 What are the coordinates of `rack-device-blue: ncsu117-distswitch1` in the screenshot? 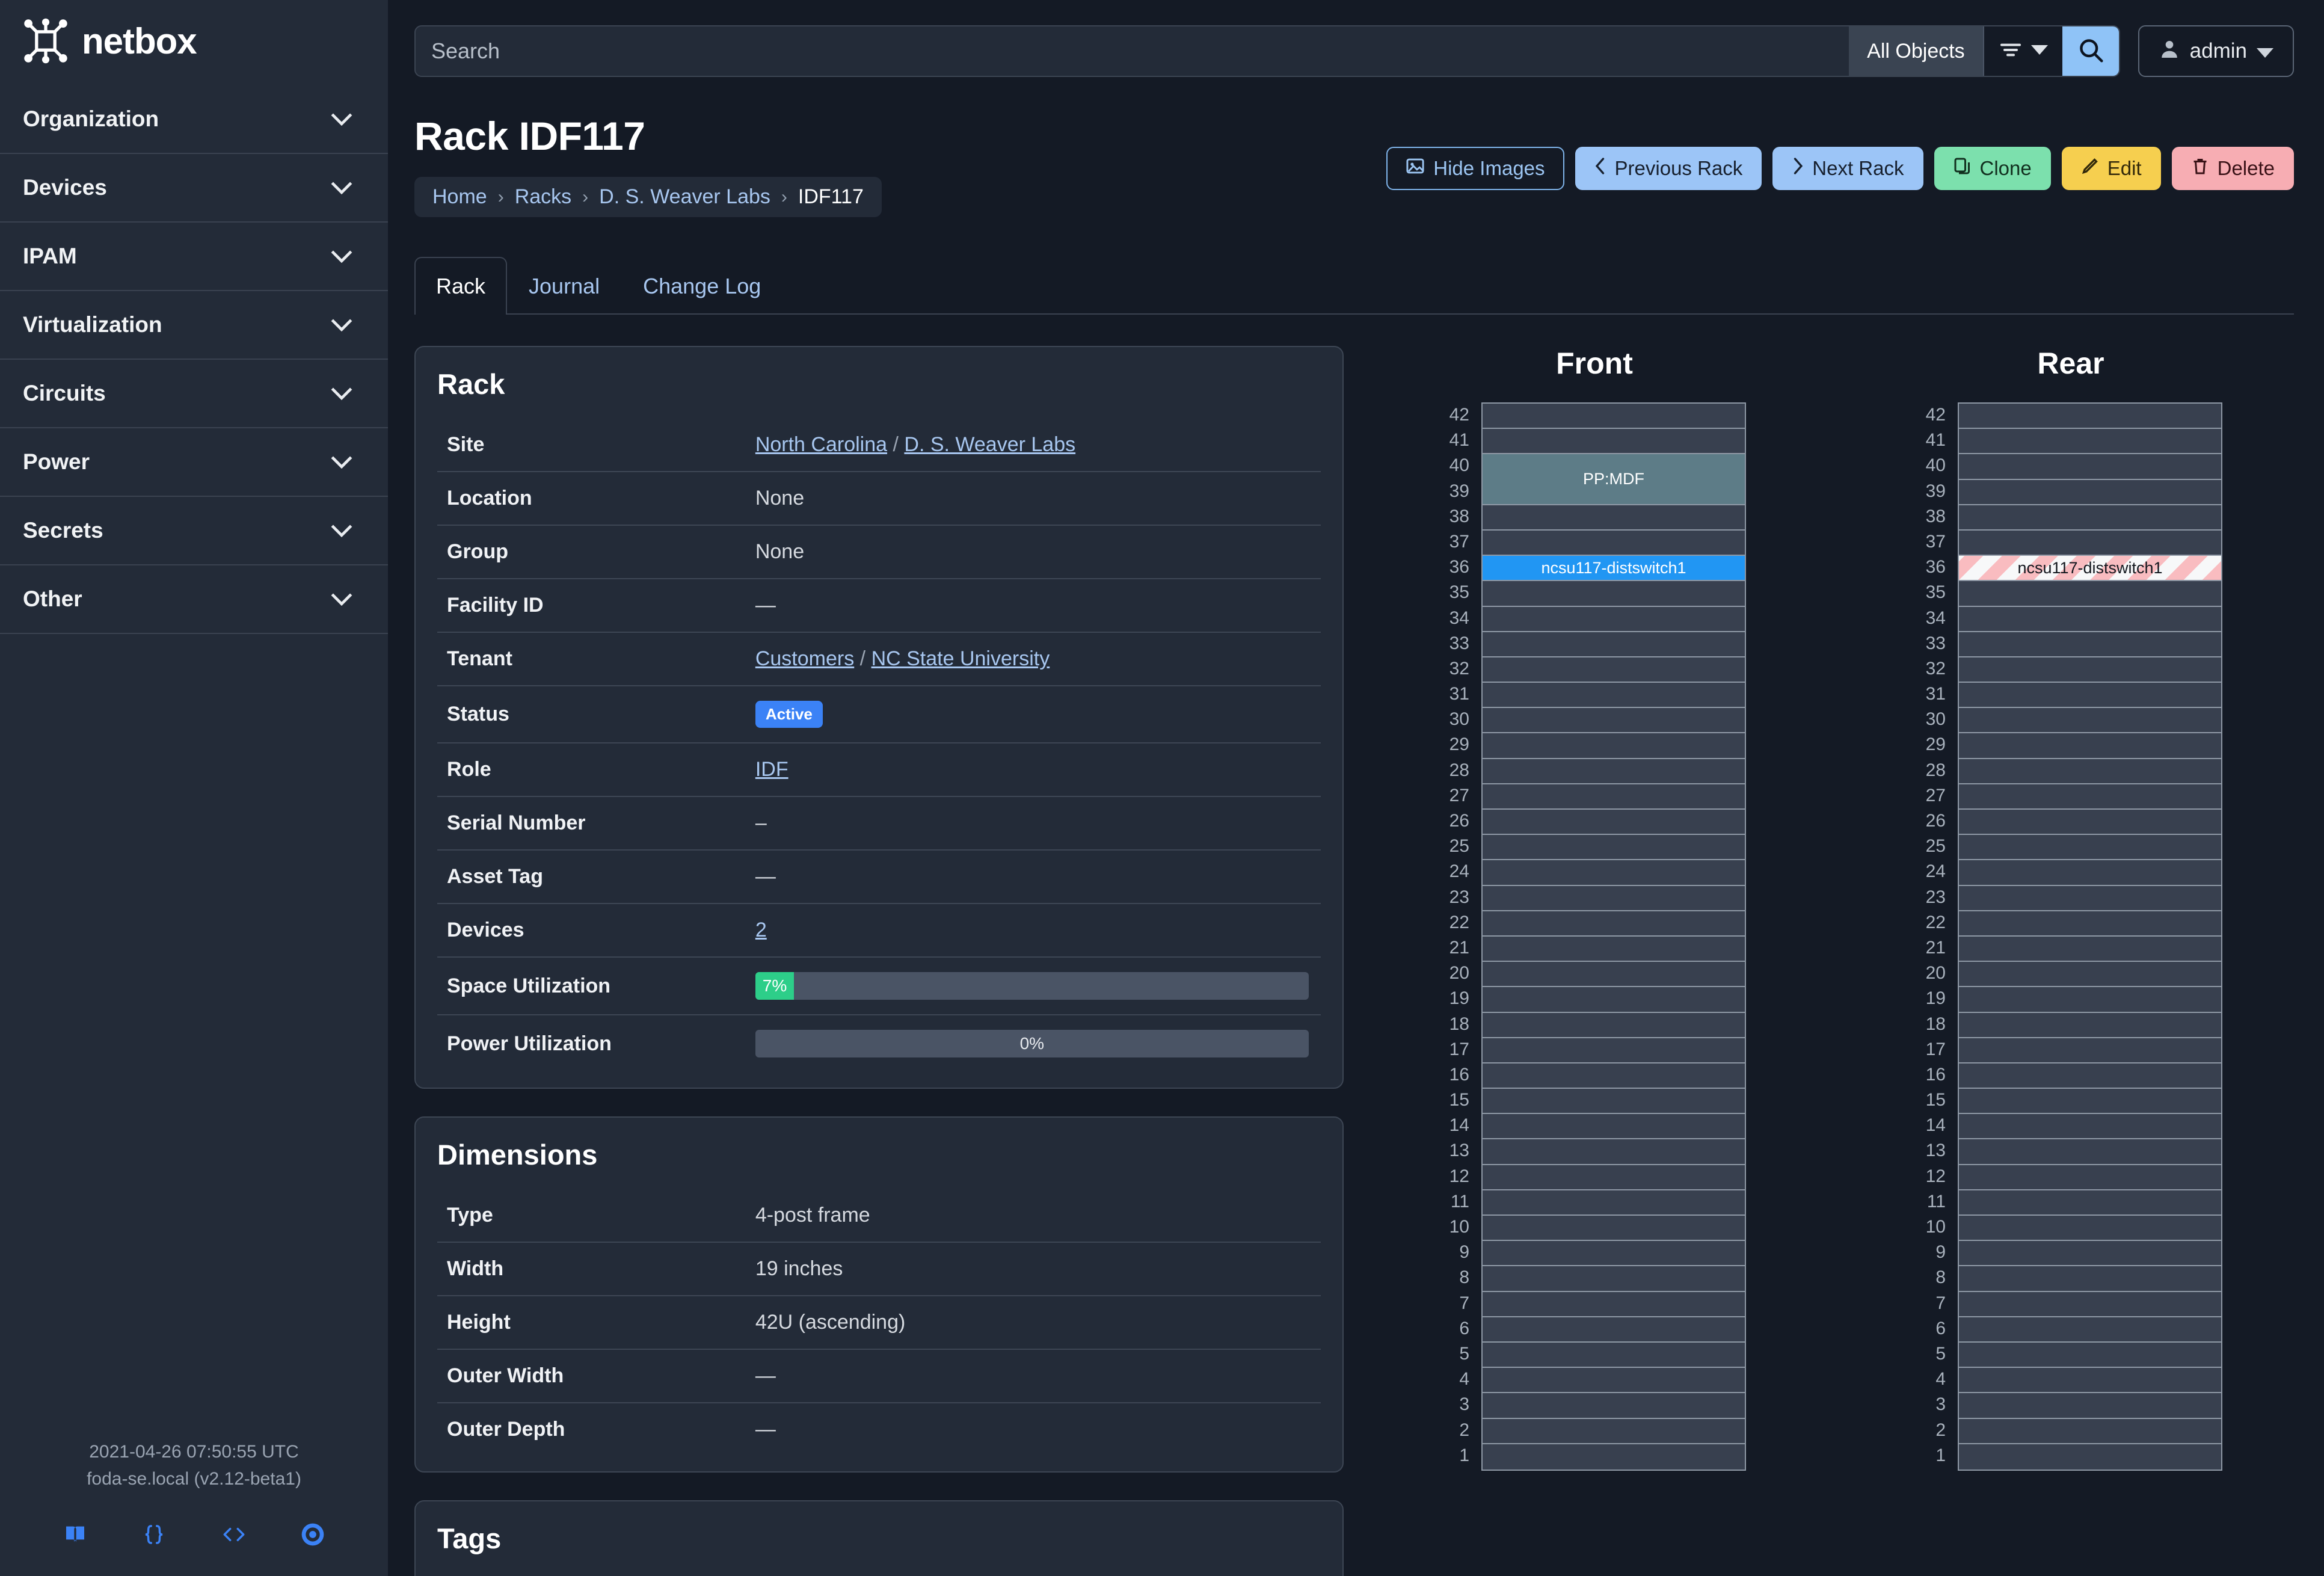 It's located at (1614, 569).